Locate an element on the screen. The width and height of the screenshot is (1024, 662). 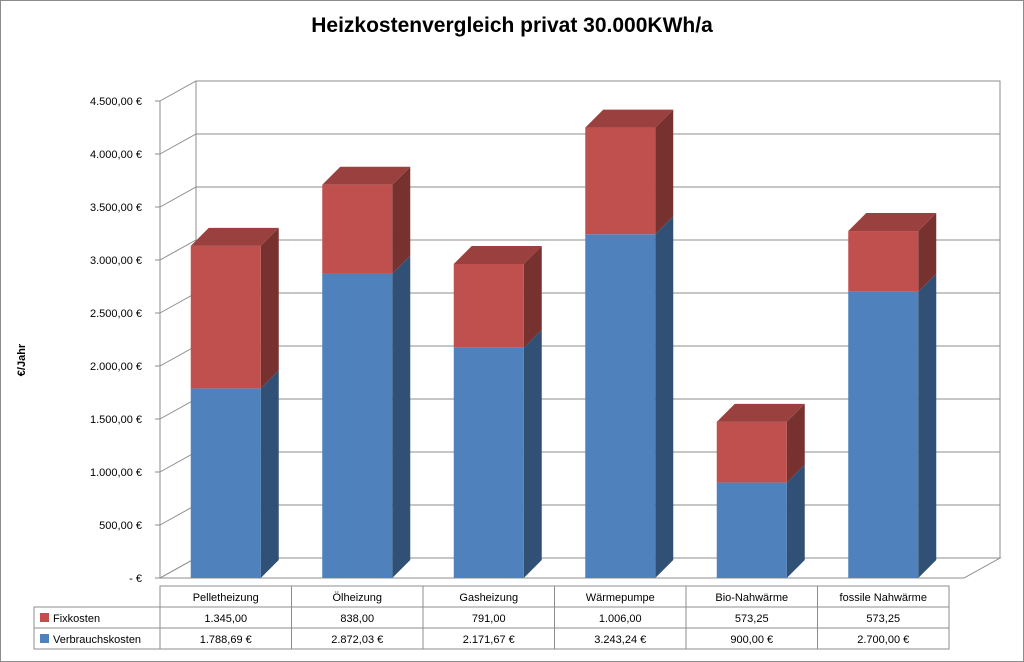
data-label: 1.788,69 € is located at coordinates (226, 640).